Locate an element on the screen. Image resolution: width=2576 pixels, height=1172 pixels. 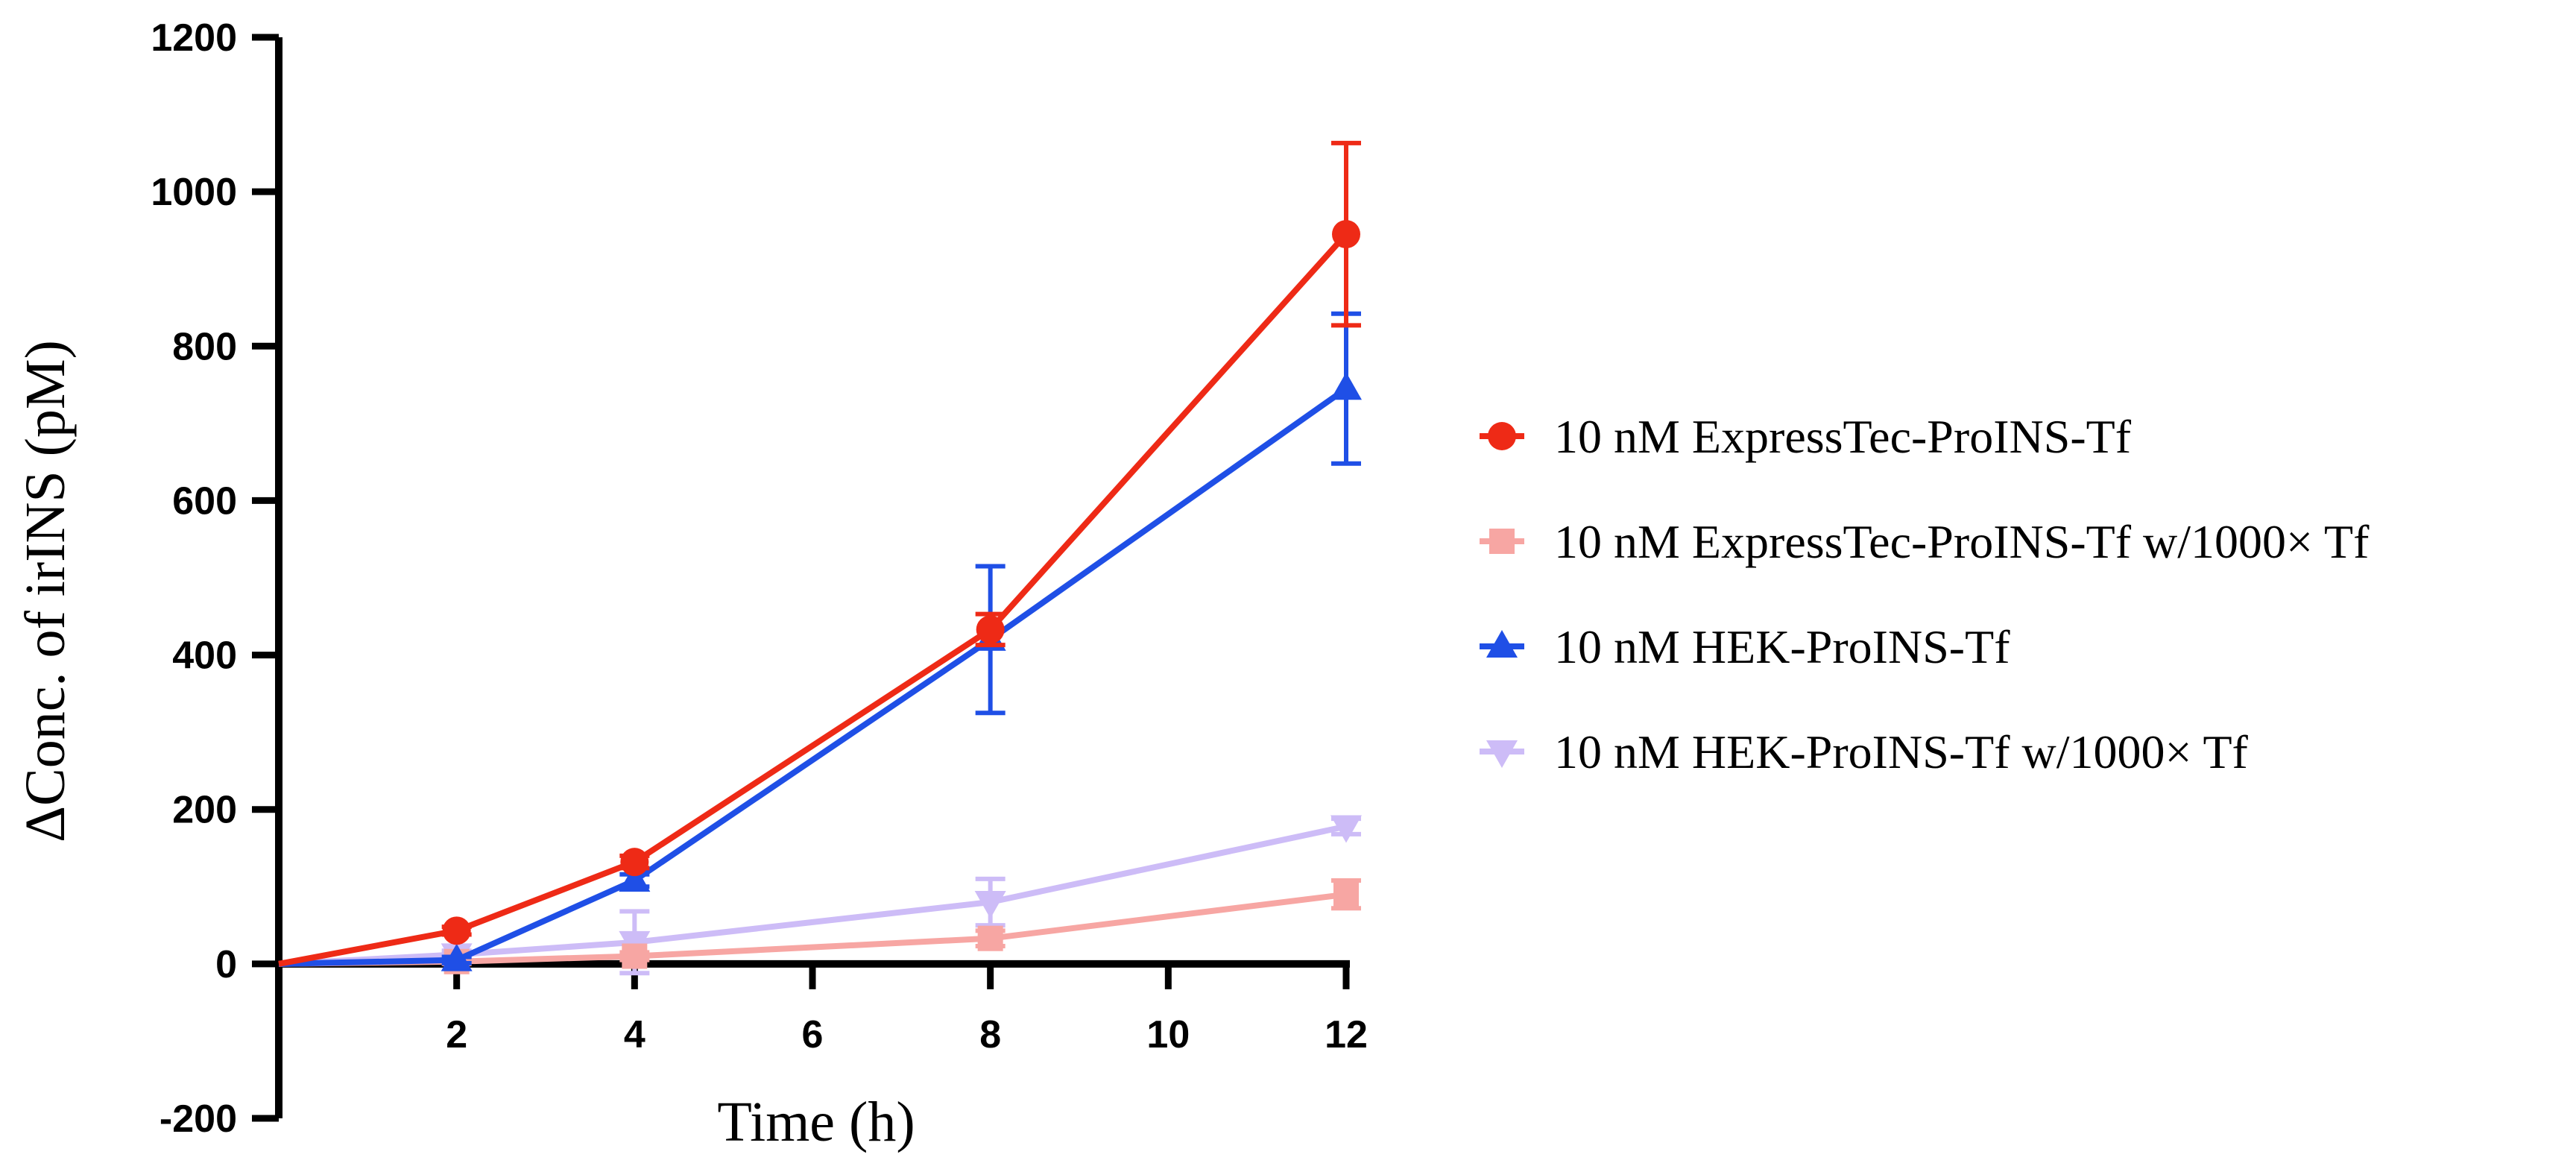
legend-item-1: 10 nM ExpressTec-ProINS-Tf w/1000× Tf is located at coordinates (1925, 541).